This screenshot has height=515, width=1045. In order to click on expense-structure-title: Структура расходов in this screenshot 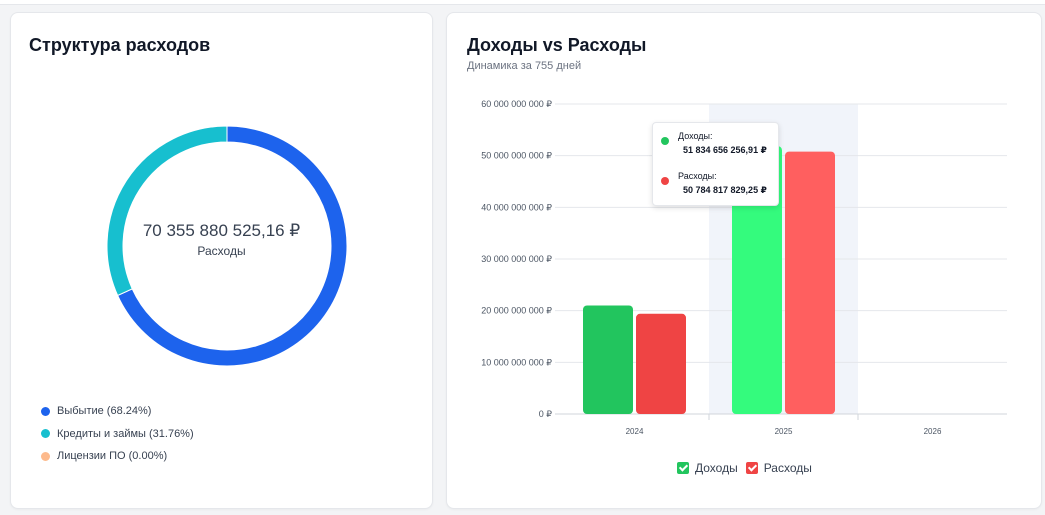, I will do `click(120, 45)`.